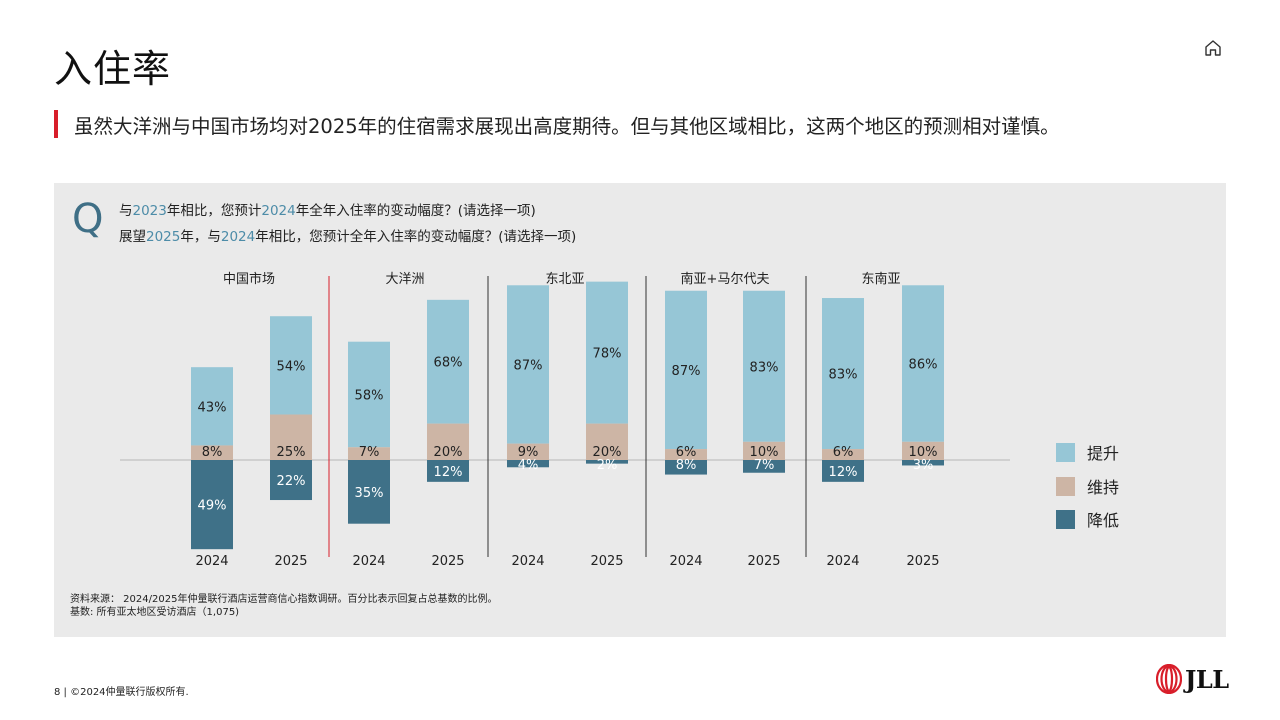 The height and width of the screenshot is (720, 1280). I want to click on footer-copyright: 8 | ©2024仲量联行版权所有., so click(121, 692).